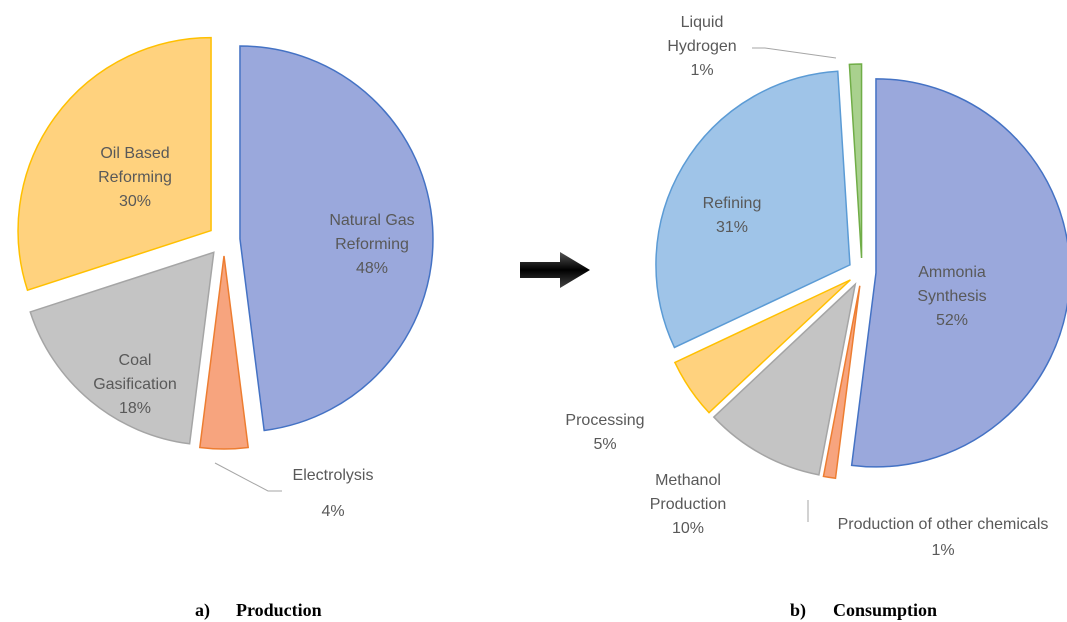  Describe the element at coordinates (732, 227) in the screenshot. I see `slice-value: 31%` at that location.